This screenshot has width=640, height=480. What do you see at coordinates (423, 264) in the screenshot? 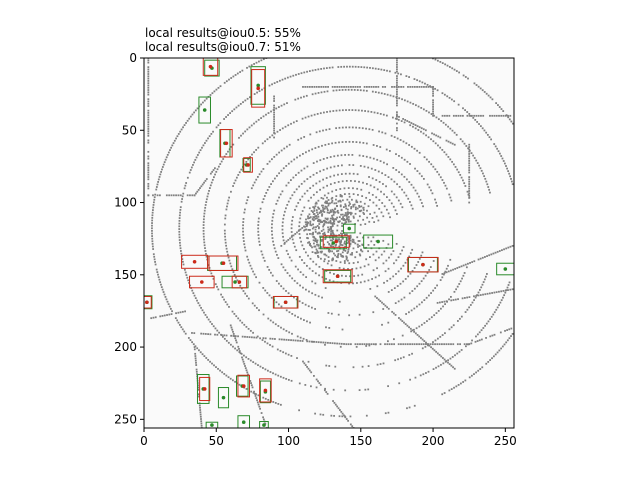
I see `prediction-center` at bounding box center [423, 264].